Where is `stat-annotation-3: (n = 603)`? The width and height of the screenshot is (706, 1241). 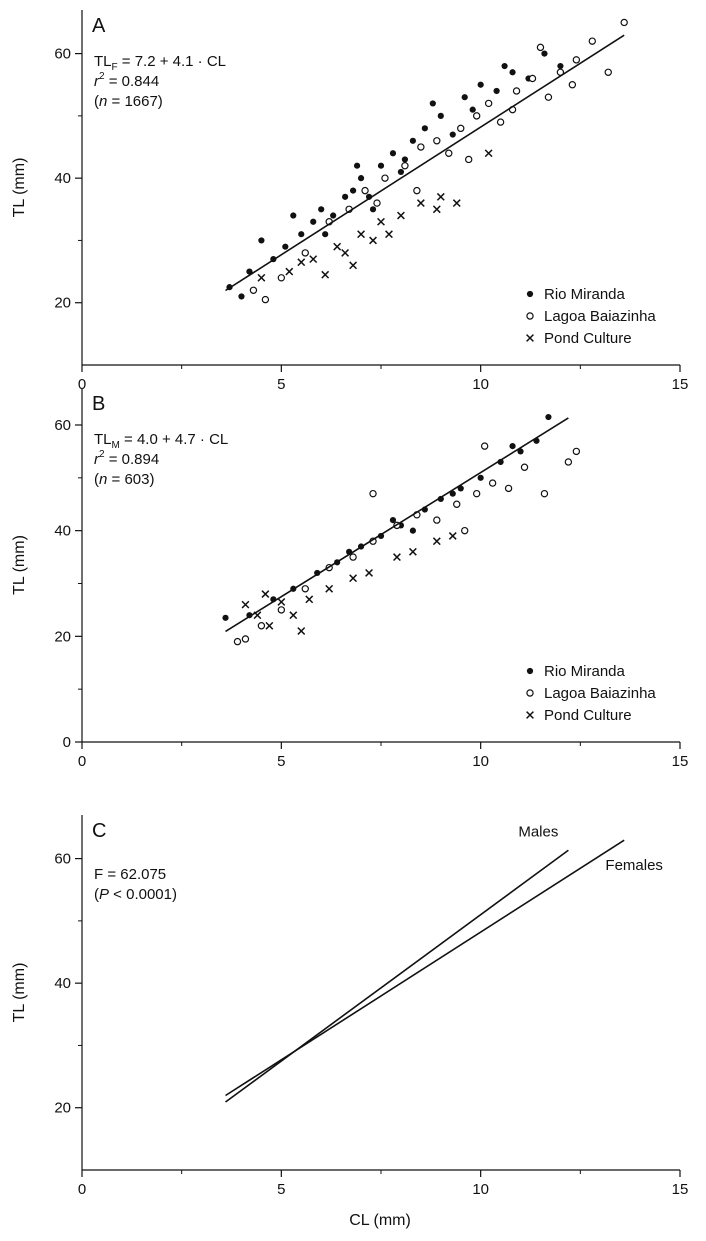
stat-annotation-3: (n = 603) is located at coordinates (124, 479).